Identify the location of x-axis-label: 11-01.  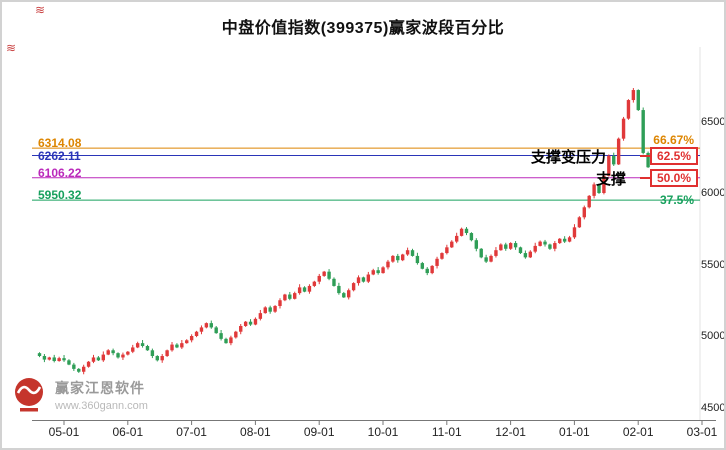
(446, 432).